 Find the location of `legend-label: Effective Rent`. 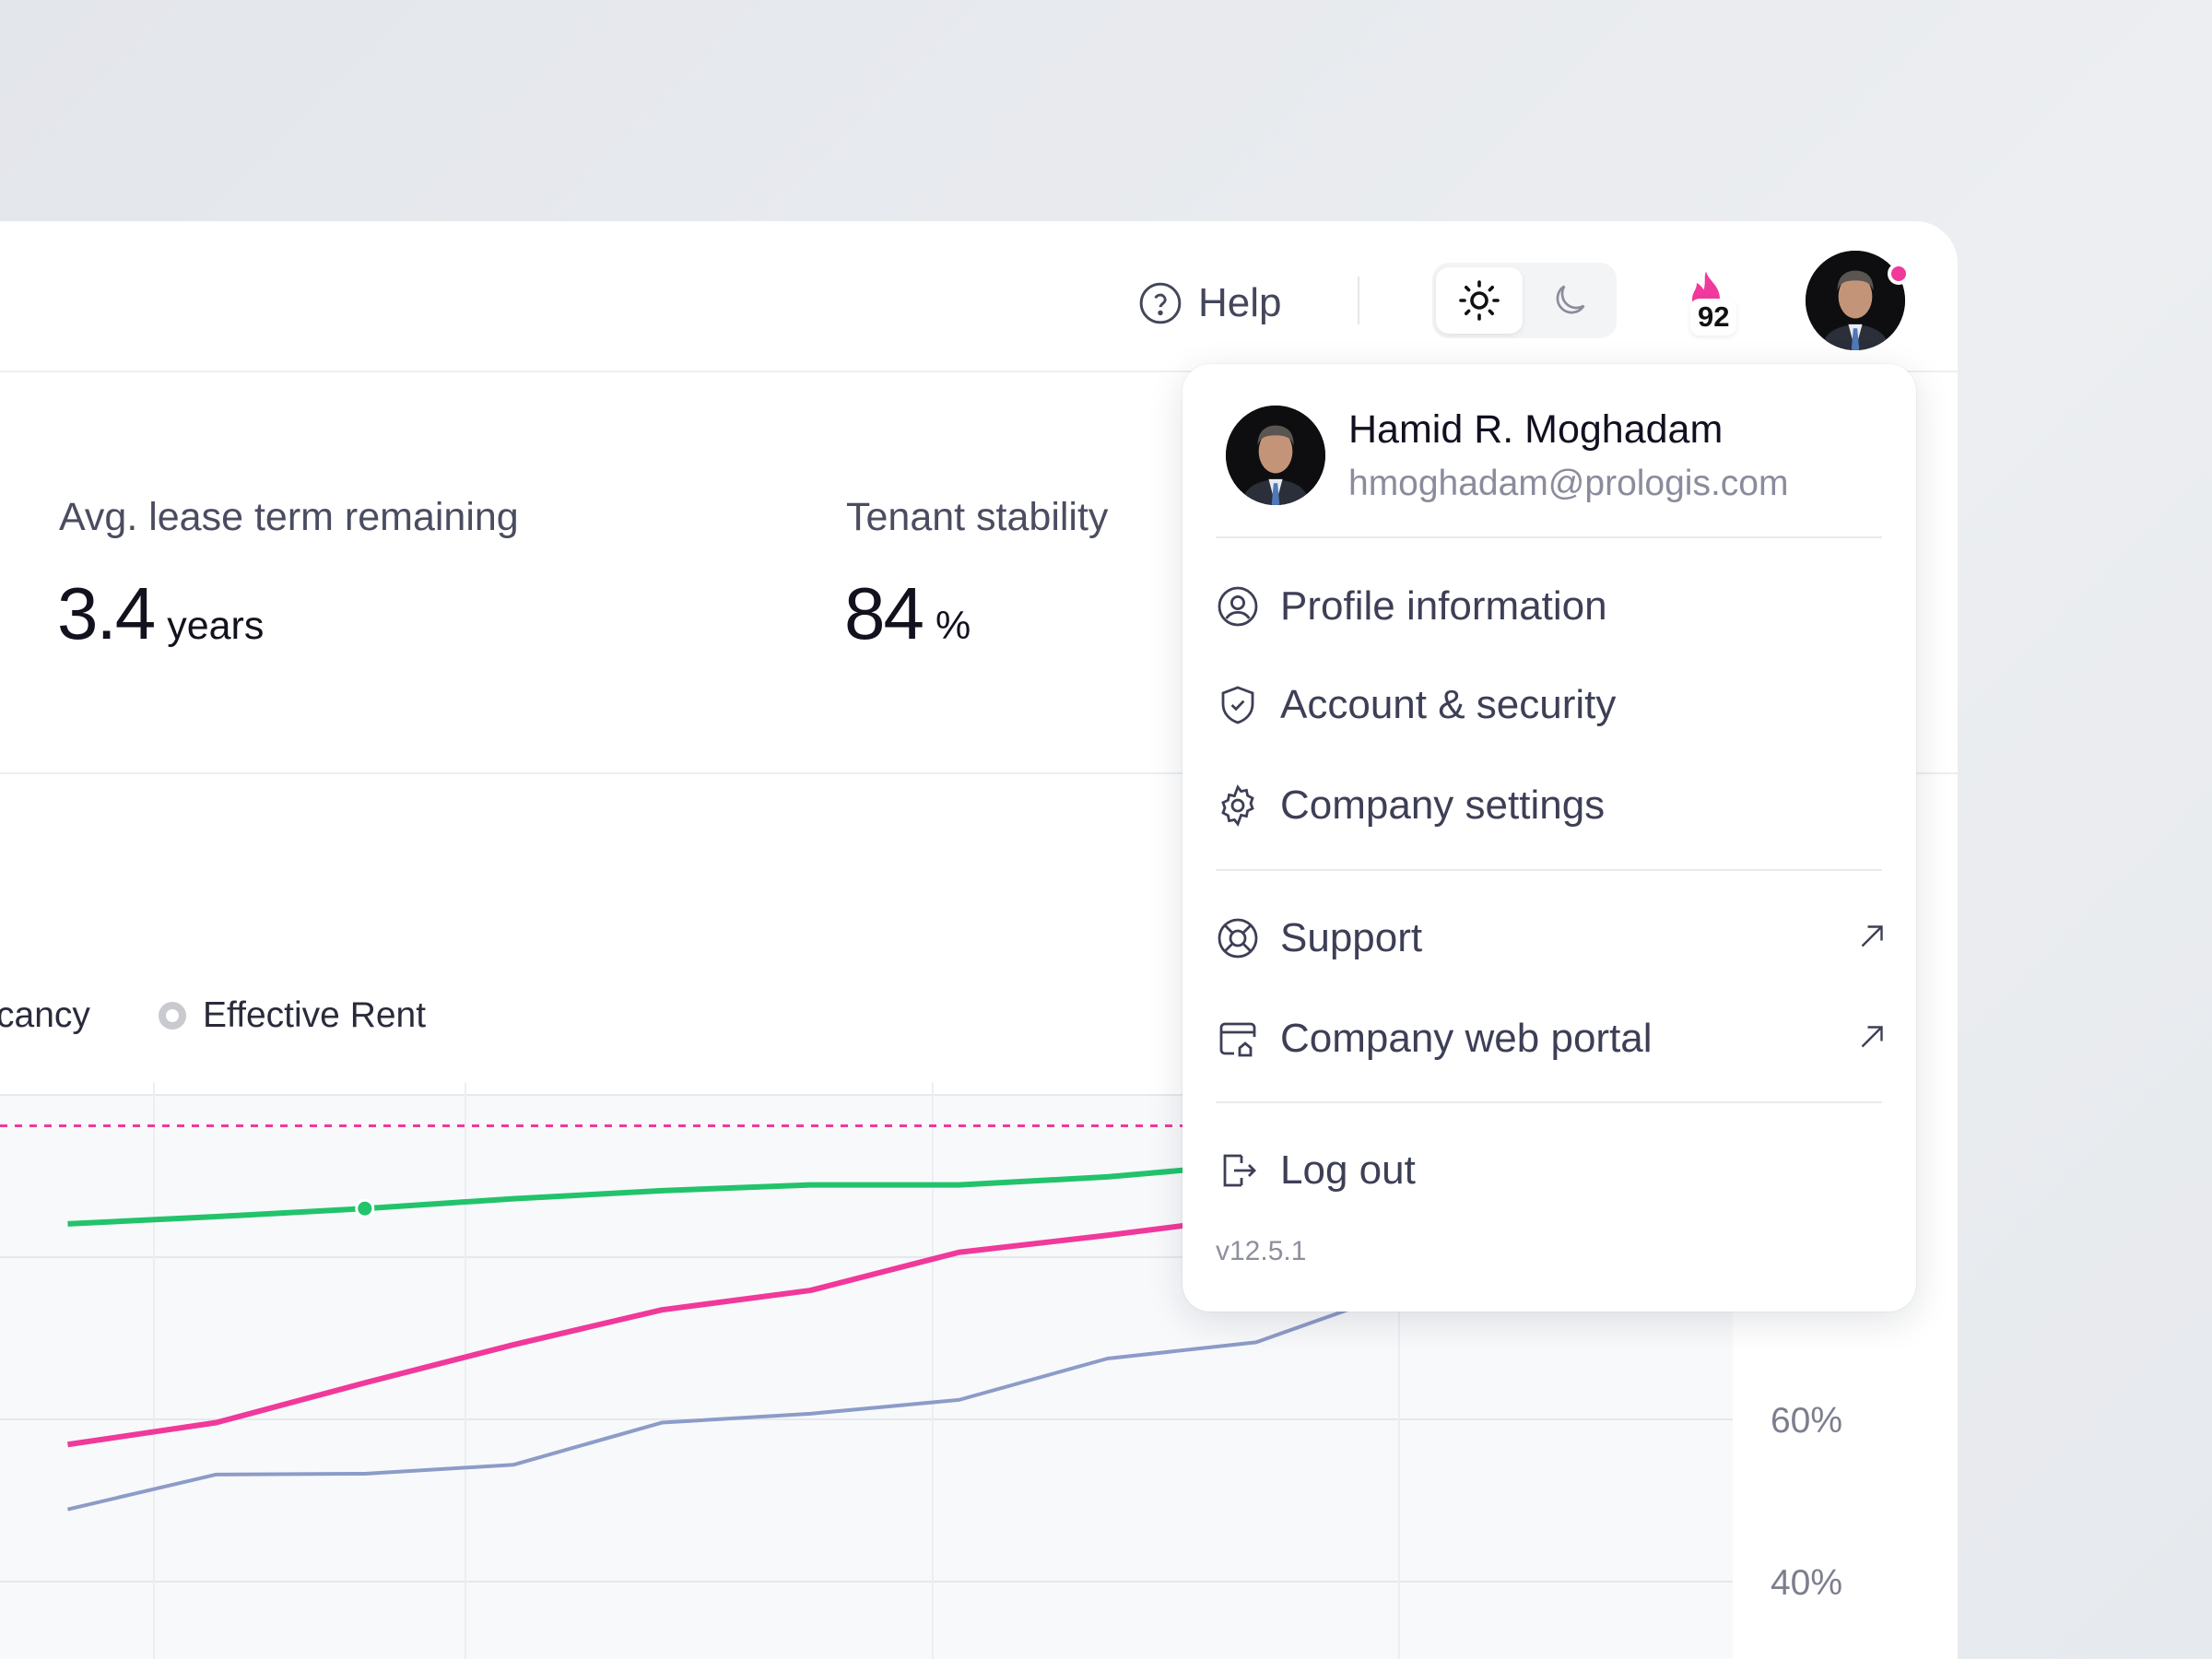

legend-label: Effective Rent is located at coordinates (315, 1015).